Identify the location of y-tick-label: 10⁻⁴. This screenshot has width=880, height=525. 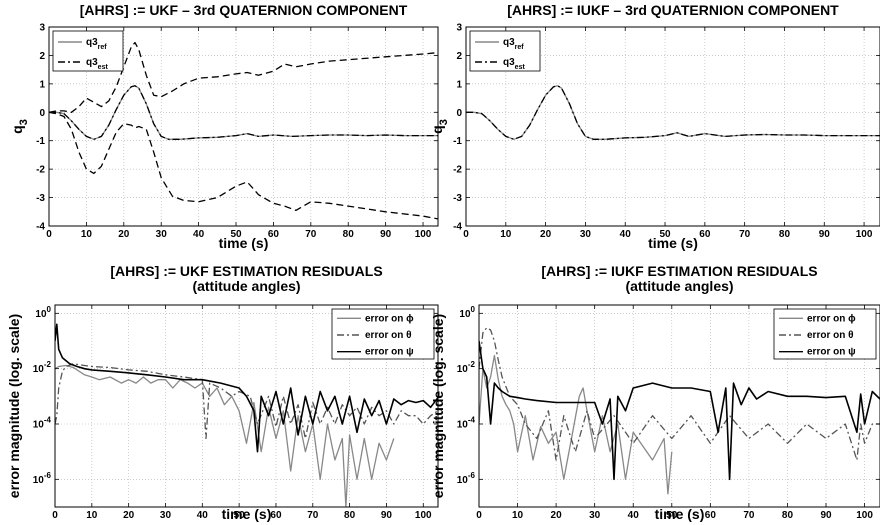
(466, 422).